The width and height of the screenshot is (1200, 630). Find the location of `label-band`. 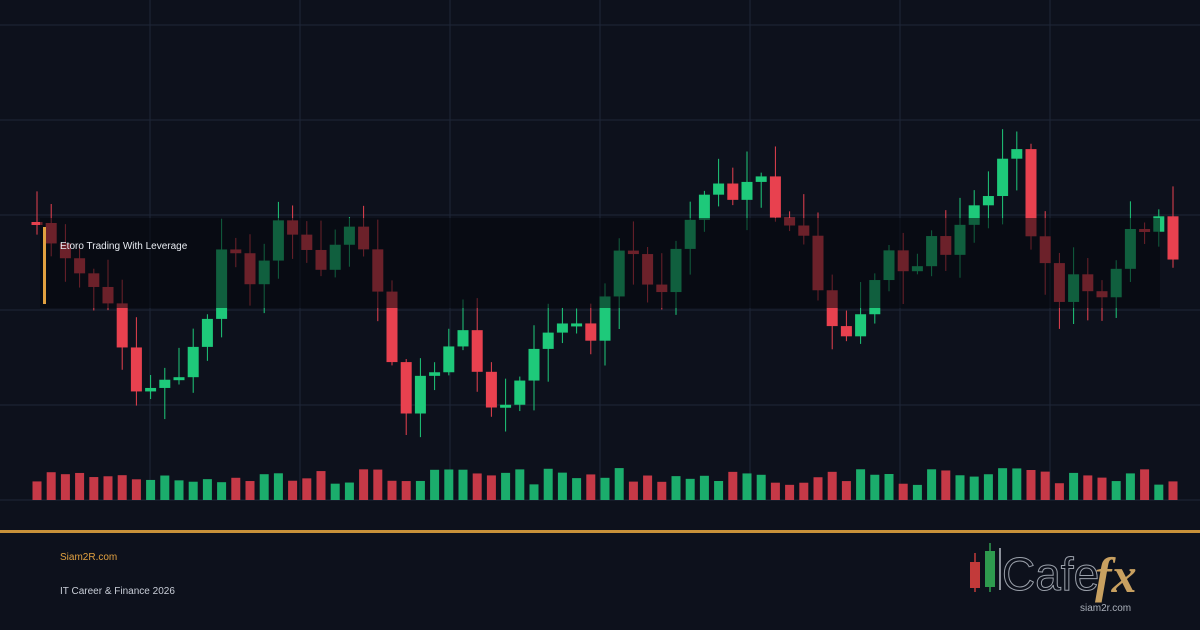

label-band is located at coordinates (600, 263).